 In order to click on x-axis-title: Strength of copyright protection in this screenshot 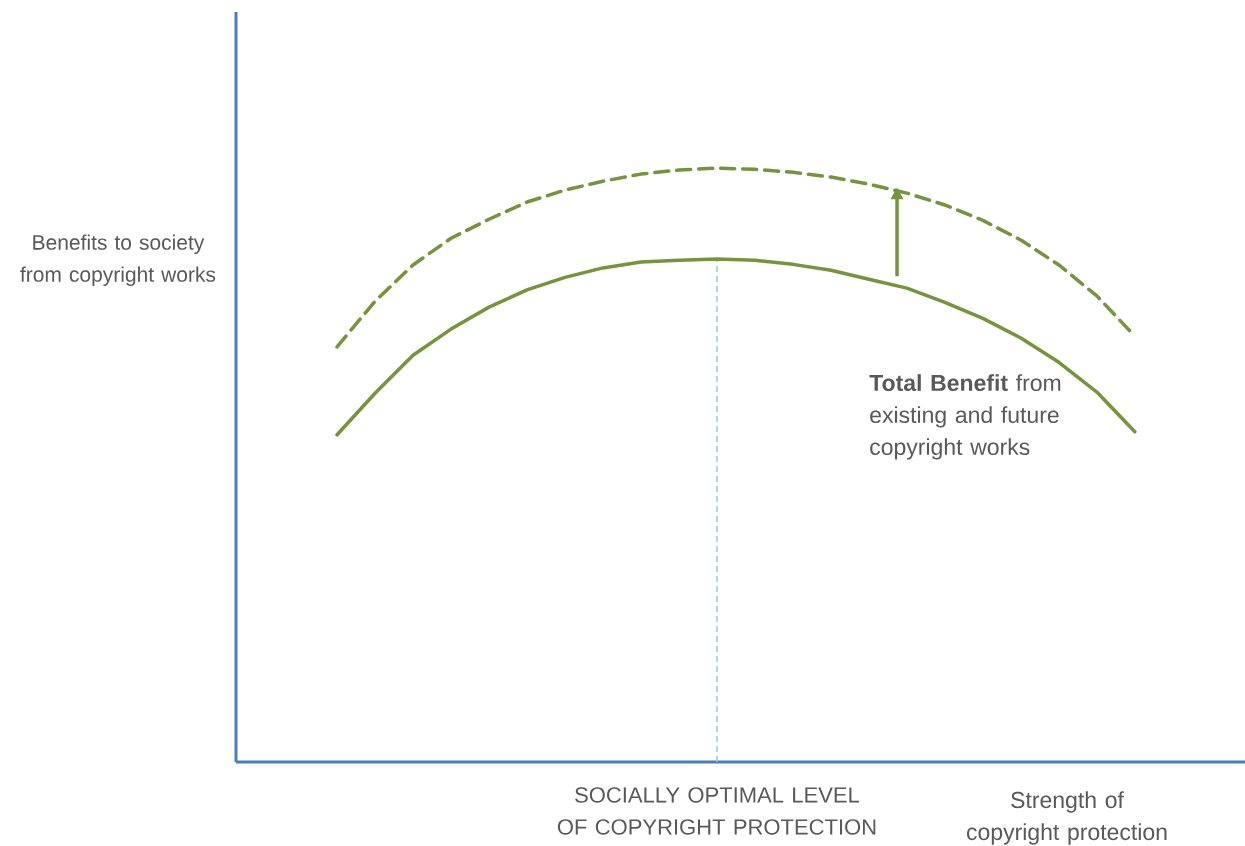, I will do `click(1066, 818)`.